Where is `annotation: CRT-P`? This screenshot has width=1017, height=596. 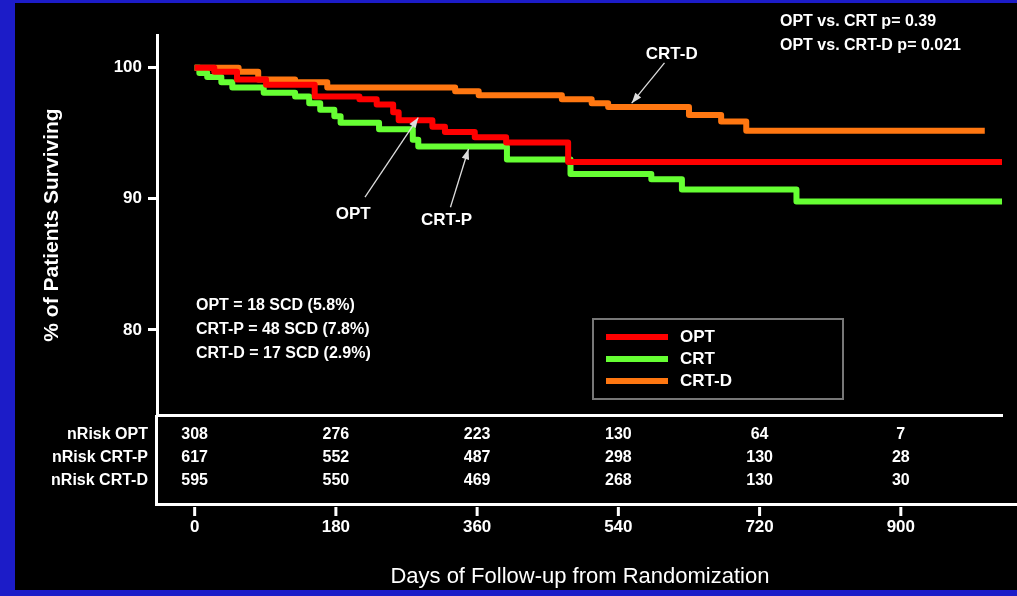
annotation: CRT-P is located at coordinates (446, 219).